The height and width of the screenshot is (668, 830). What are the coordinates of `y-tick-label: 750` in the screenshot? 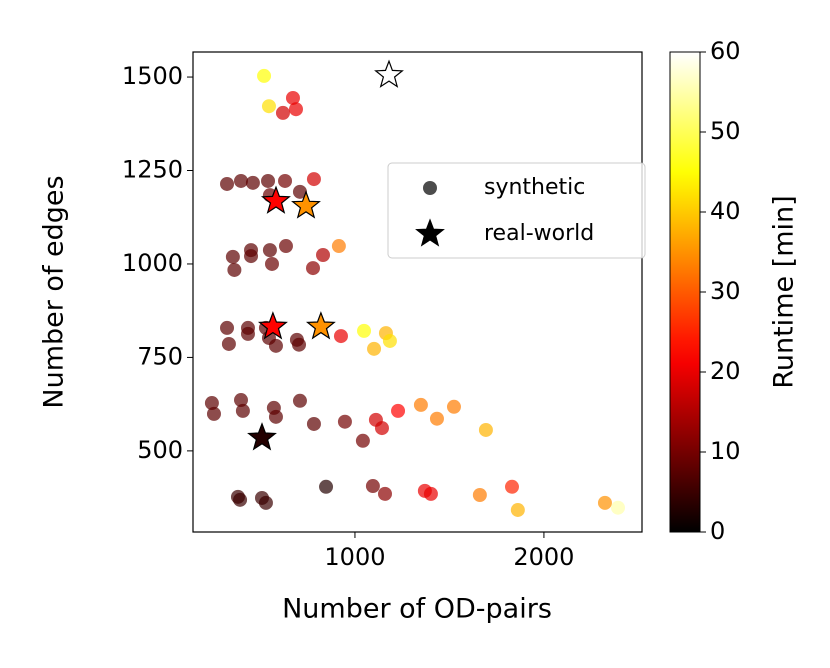 It's located at (160, 356).